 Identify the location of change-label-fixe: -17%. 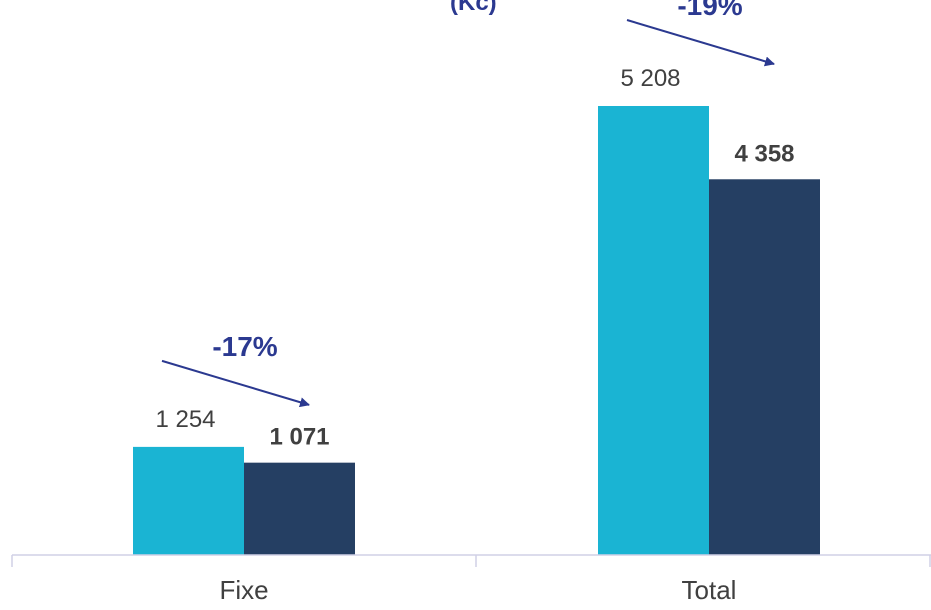
(244, 346).